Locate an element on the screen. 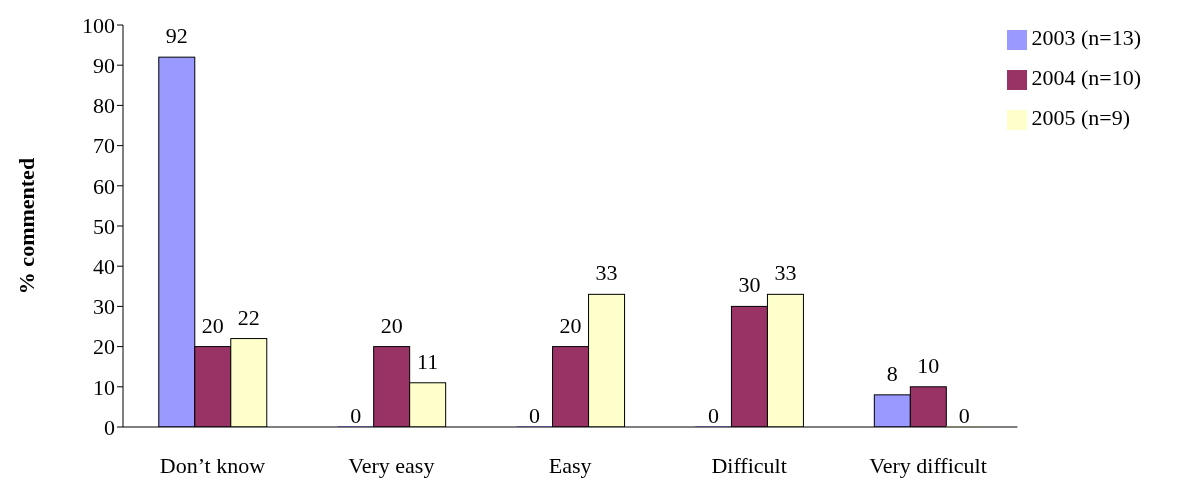 This screenshot has height=495, width=1179. data-label: 11 is located at coordinates (428, 361).